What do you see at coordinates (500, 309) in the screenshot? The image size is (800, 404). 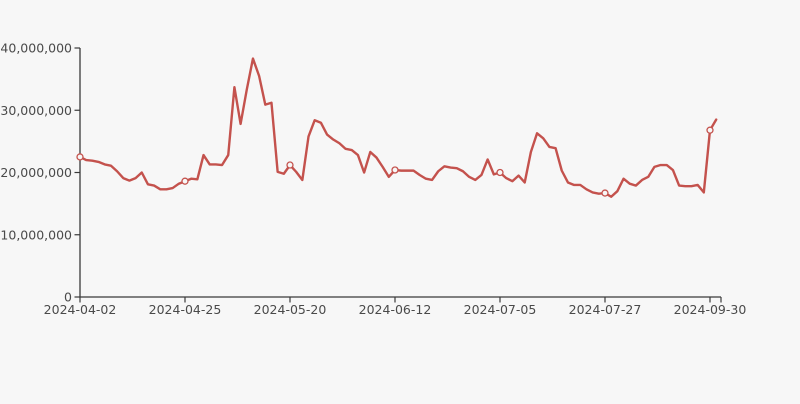 I see `x-tick-label: 2024-07-05` at bounding box center [500, 309].